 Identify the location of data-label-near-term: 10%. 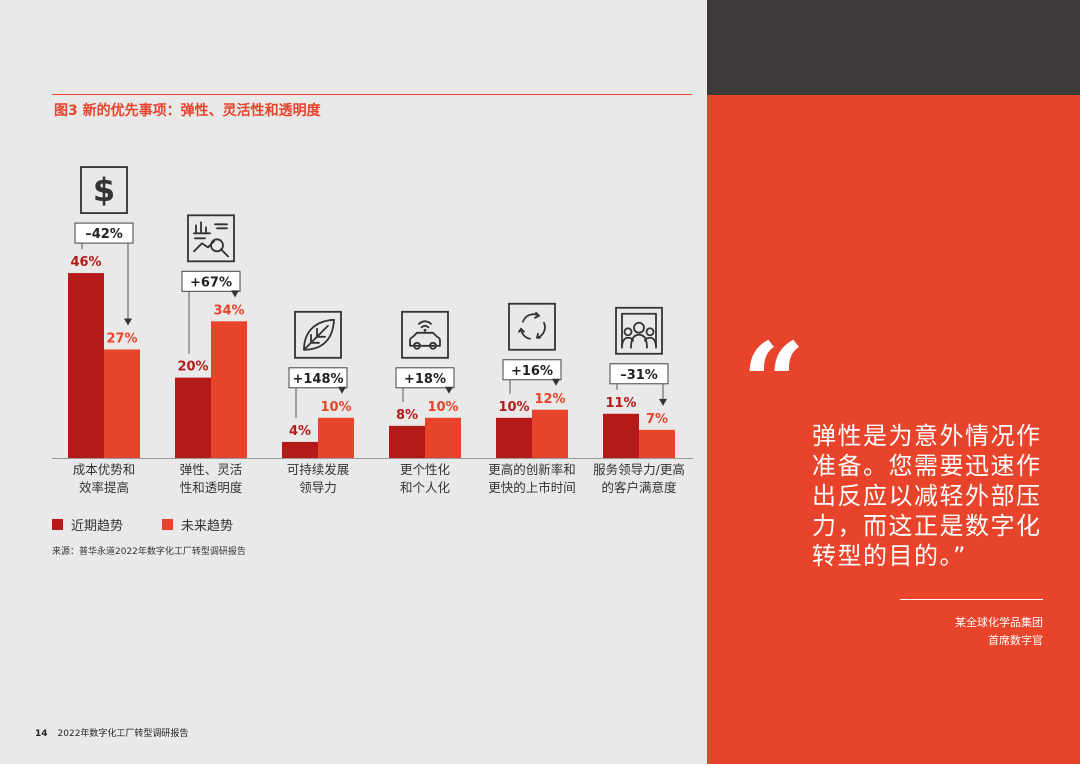
(513, 407).